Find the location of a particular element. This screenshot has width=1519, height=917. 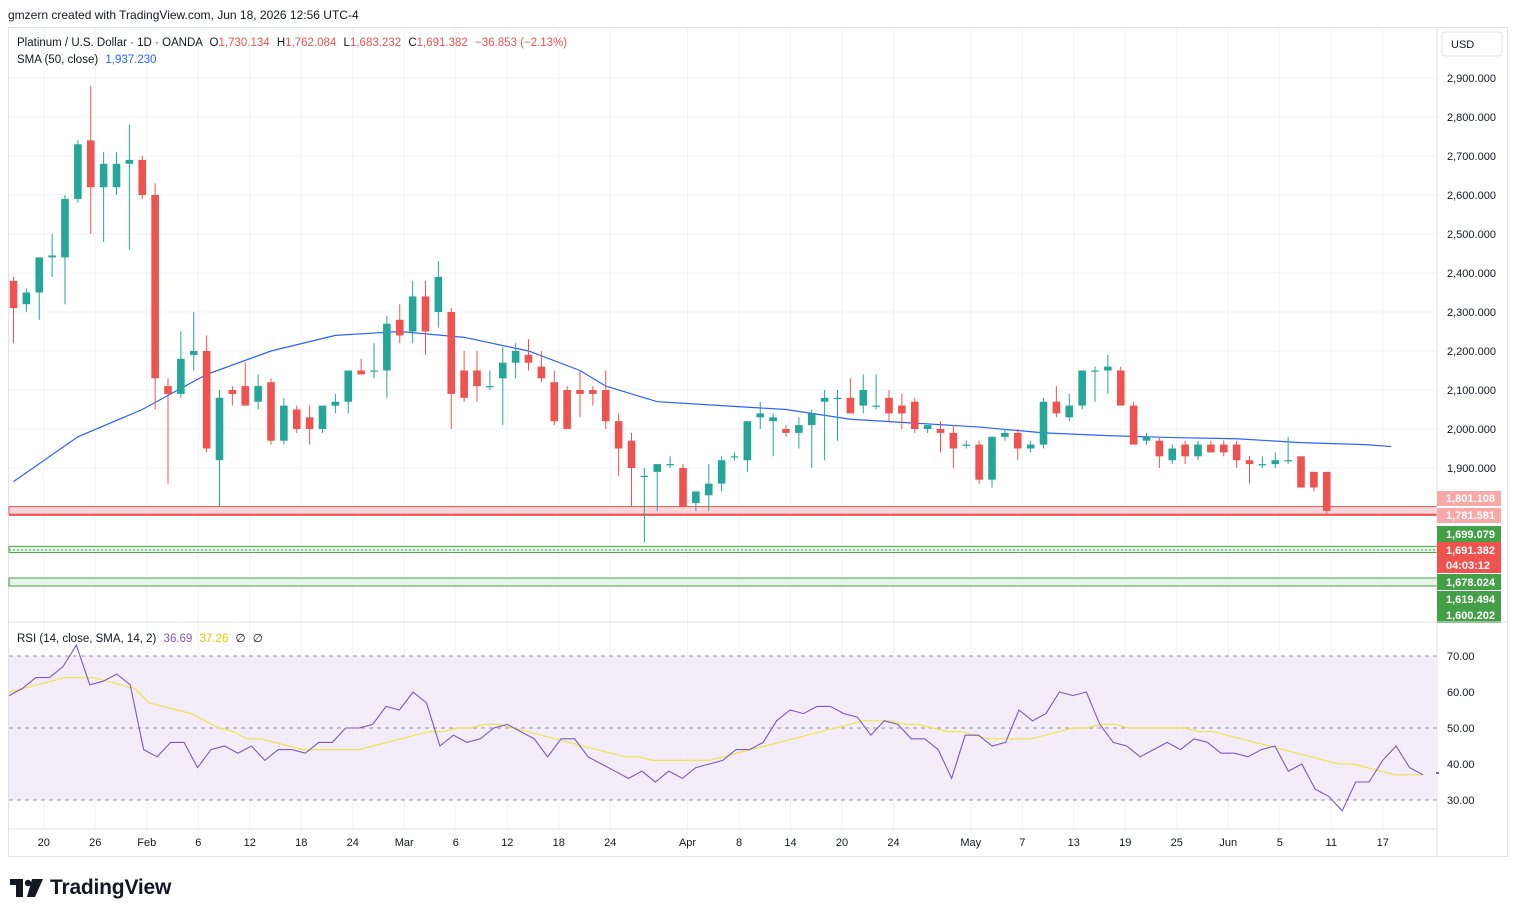

time-tick-label: 6 is located at coordinates (198, 843).